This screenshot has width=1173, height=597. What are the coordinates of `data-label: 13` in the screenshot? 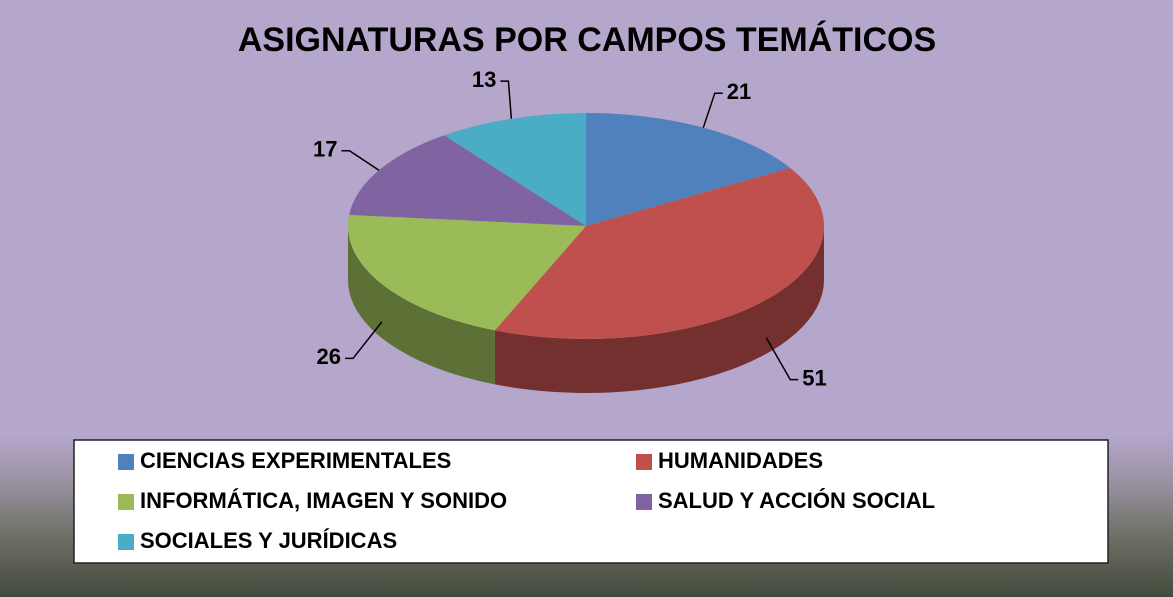 It's located at (484, 79).